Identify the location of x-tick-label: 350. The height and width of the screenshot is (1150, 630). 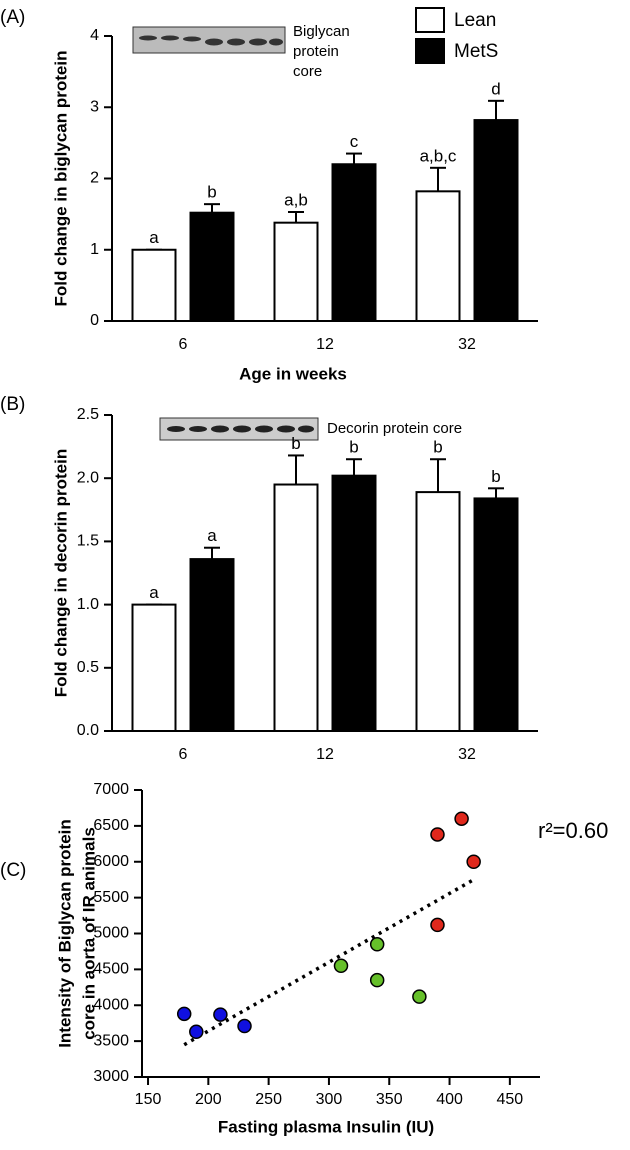
(389, 1099).